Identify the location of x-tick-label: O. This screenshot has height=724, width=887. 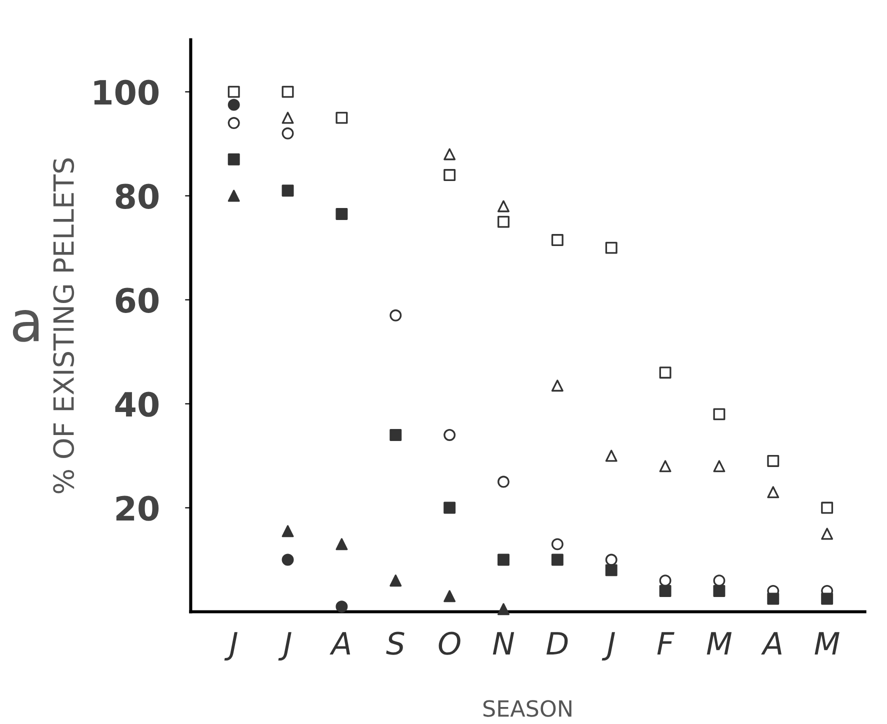
(449, 643).